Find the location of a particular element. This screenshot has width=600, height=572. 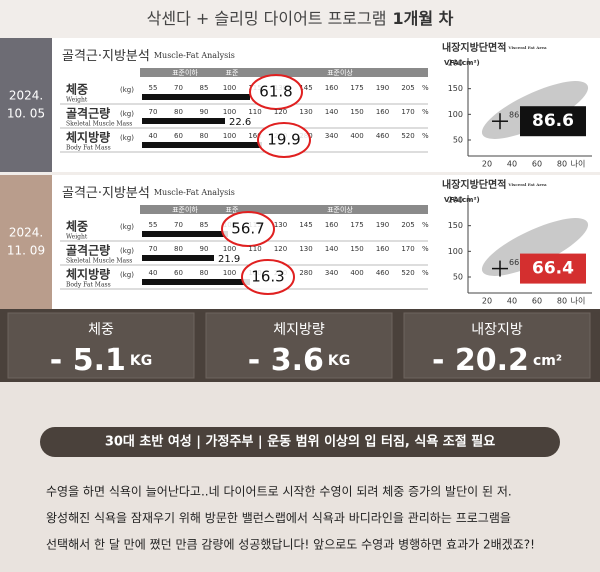

row-value: 19.9 is located at coordinates (283, 140).